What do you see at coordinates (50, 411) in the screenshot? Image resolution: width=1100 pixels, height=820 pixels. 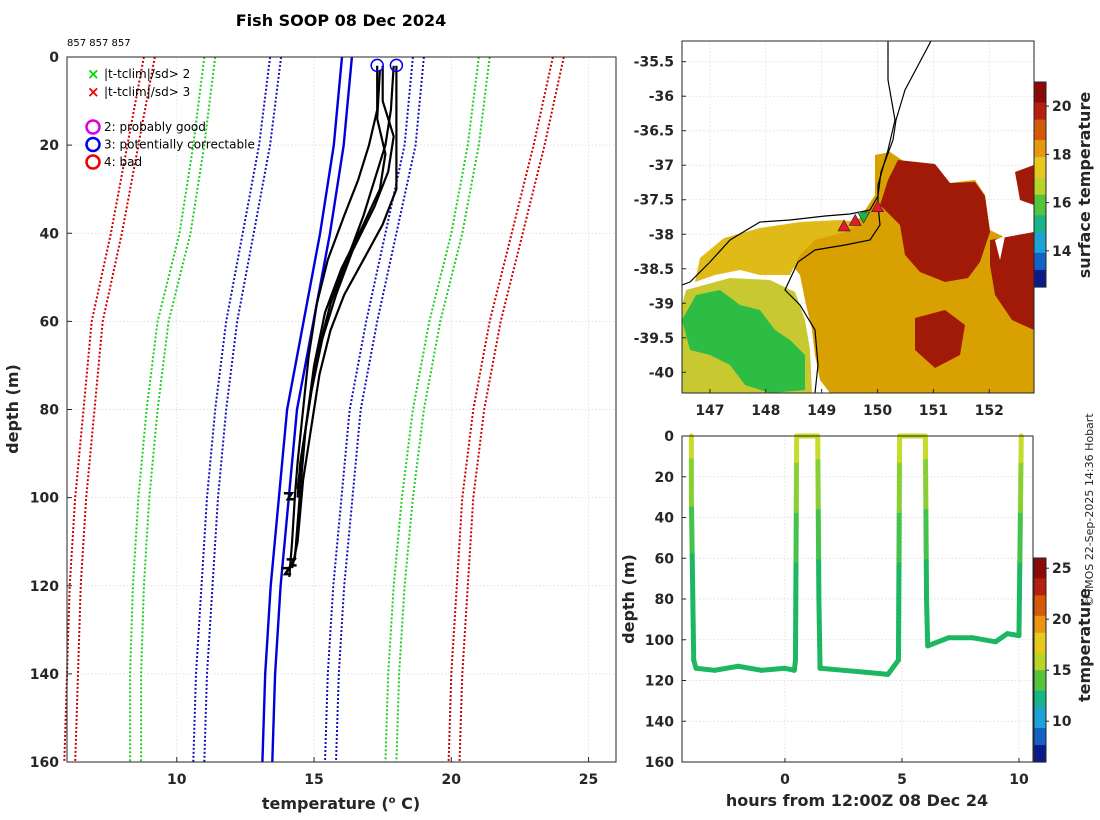 I see `profile-ytick-label: 80` at bounding box center [50, 411].